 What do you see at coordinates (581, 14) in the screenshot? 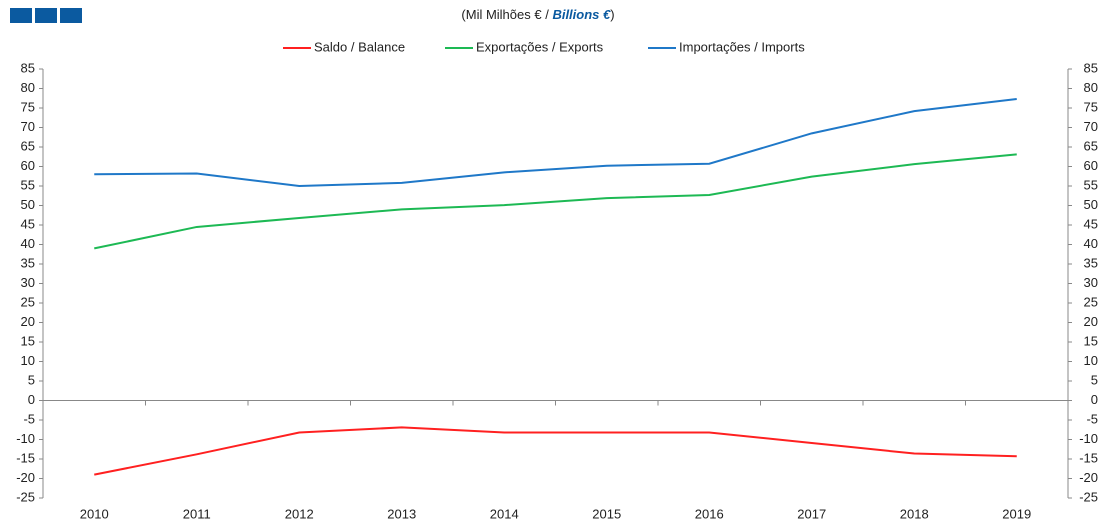
I see `subtitle-en: Billions €` at bounding box center [581, 14].